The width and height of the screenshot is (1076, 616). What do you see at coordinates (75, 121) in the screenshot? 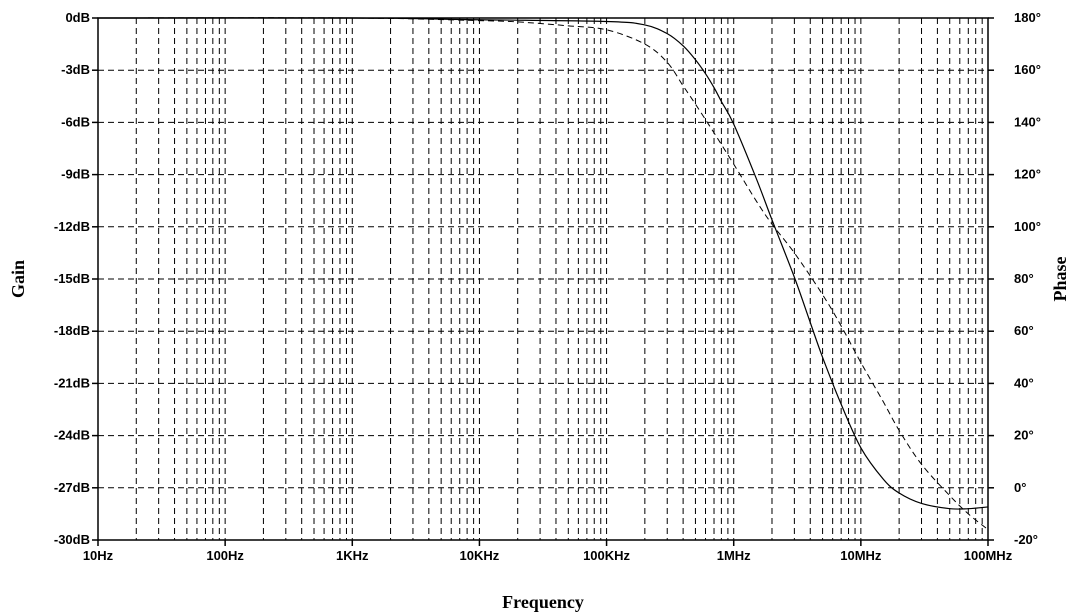
I see `gain-tick-label: -6dB` at bounding box center [75, 121].